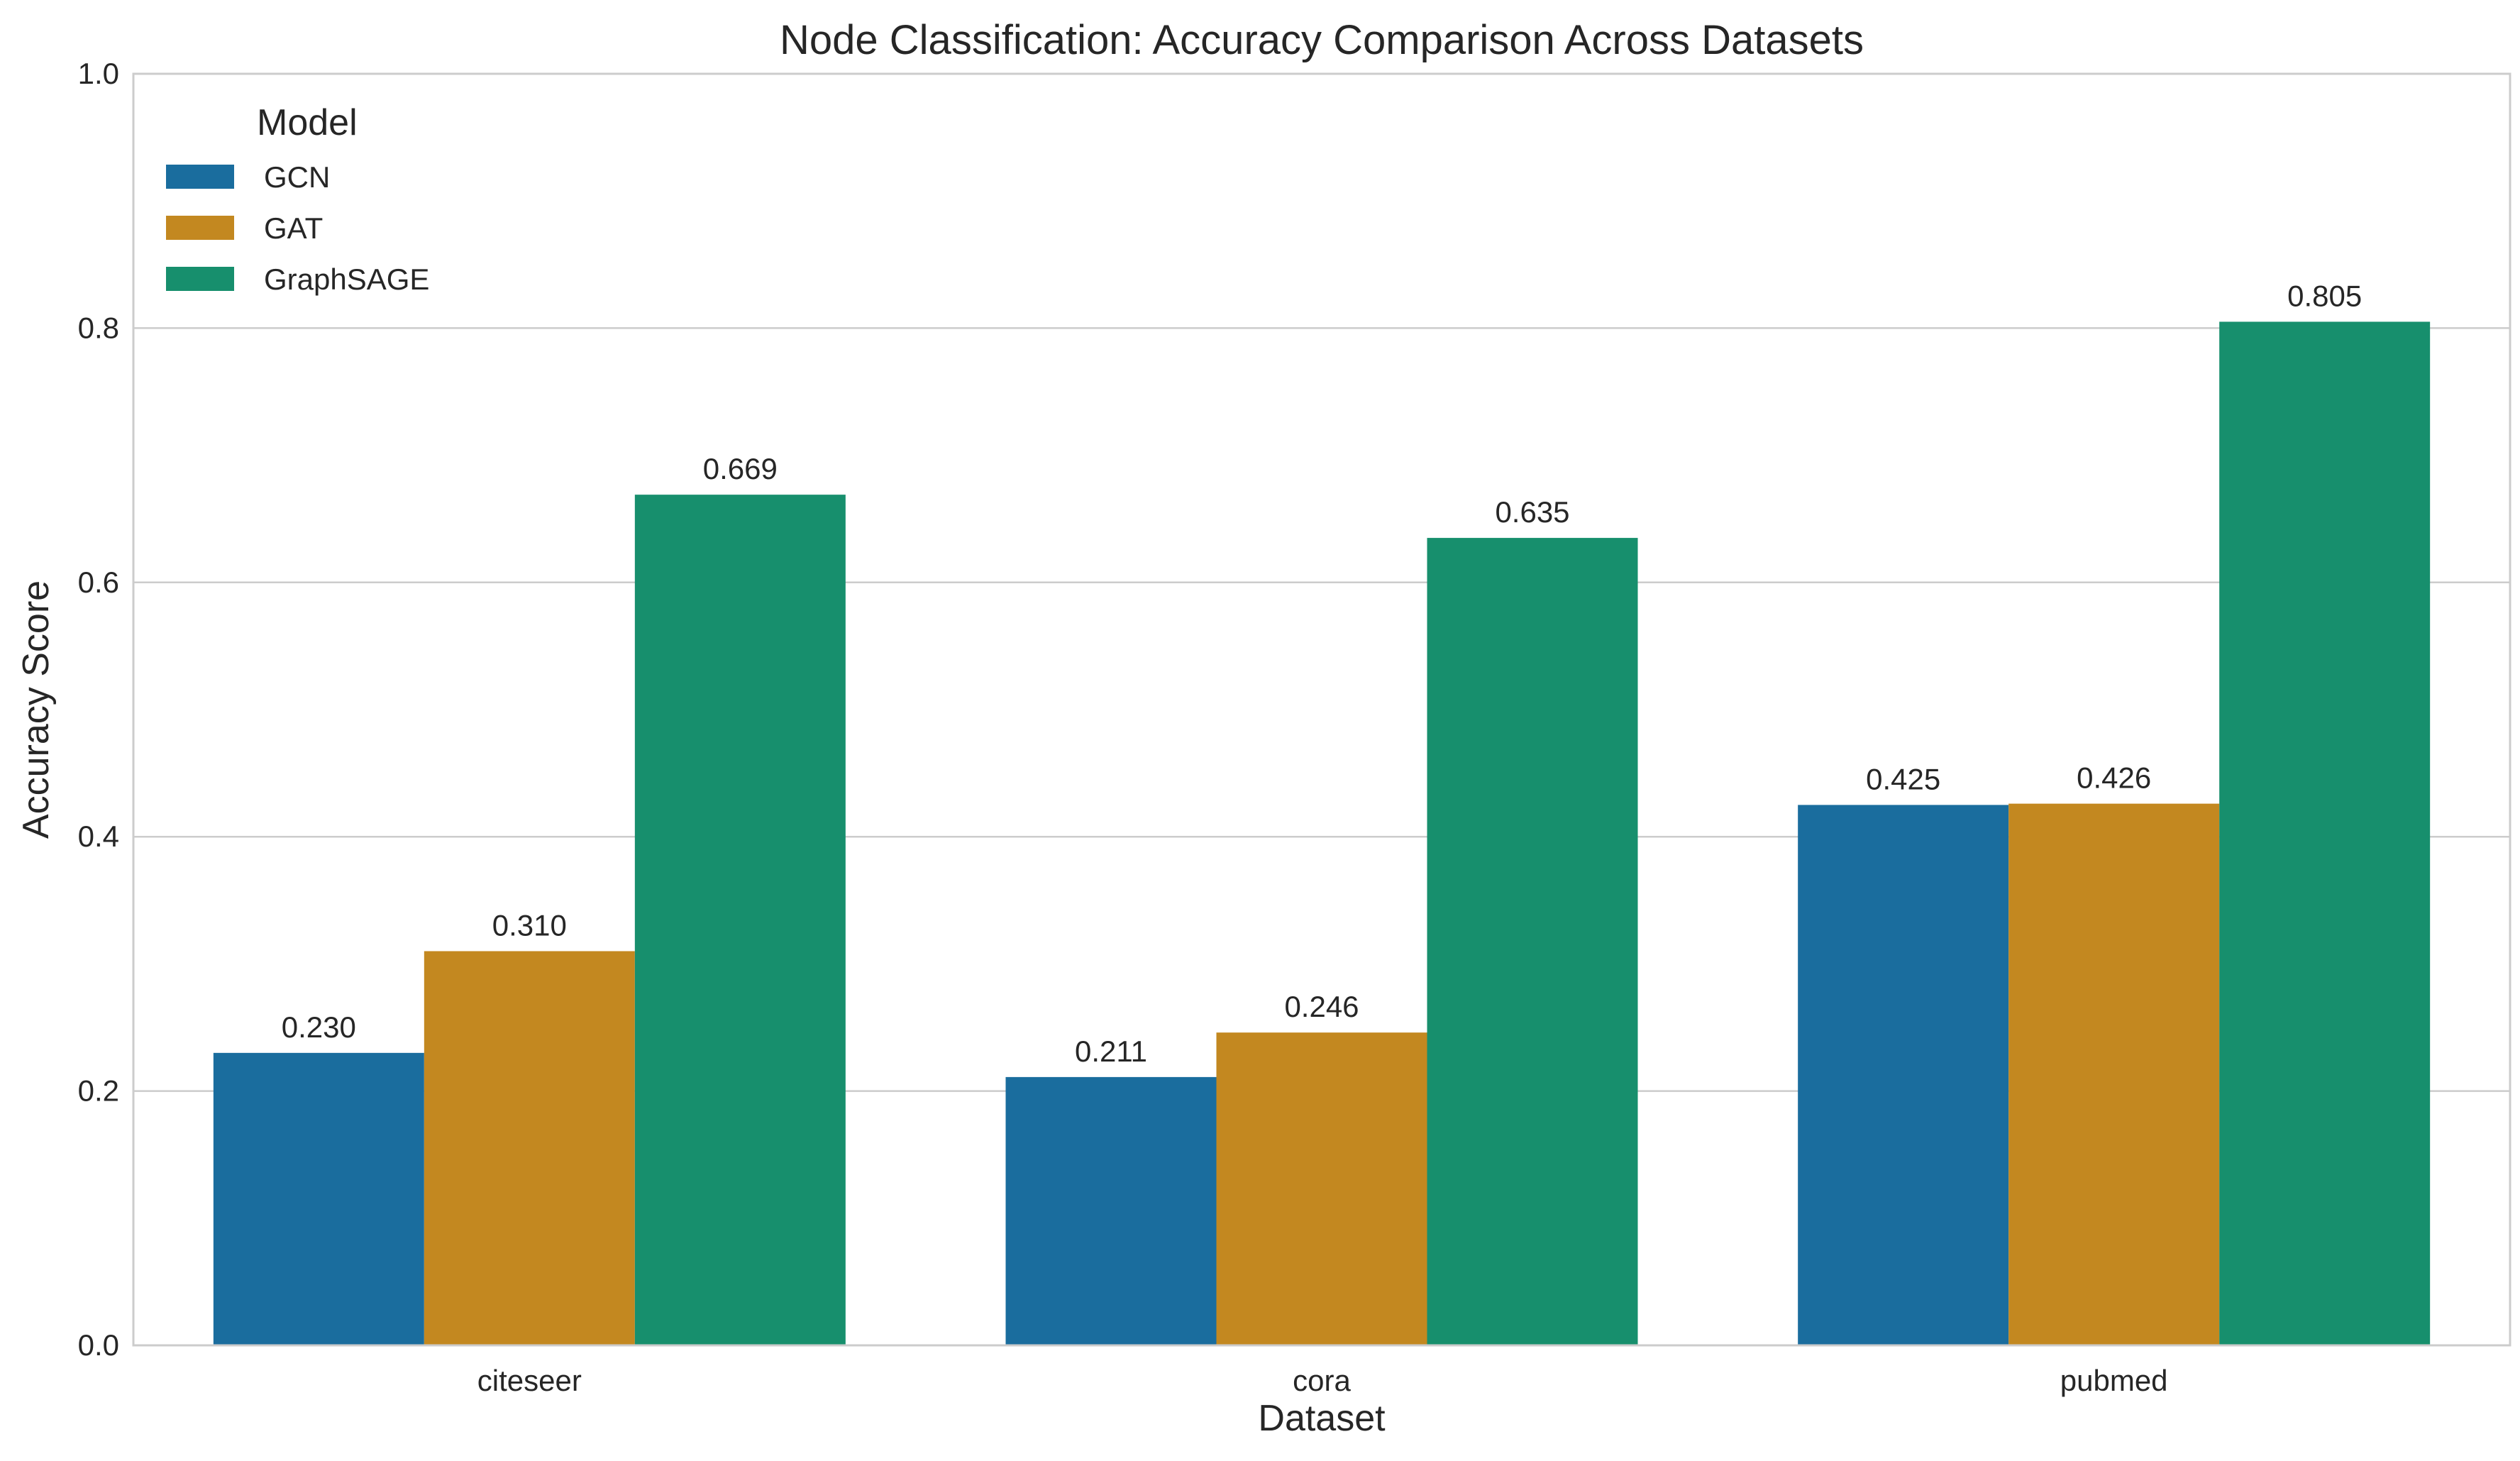 The width and height of the screenshot is (2520, 1461). Describe the element at coordinates (98, 328) in the screenshot. I see `y-tick-label: 0.8` at that location.